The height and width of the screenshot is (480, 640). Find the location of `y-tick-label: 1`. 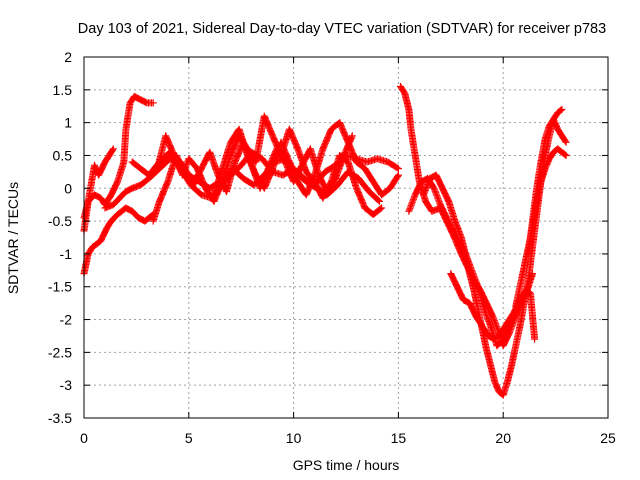

y-tick-label: 1 is located at coordinates (68, 123).